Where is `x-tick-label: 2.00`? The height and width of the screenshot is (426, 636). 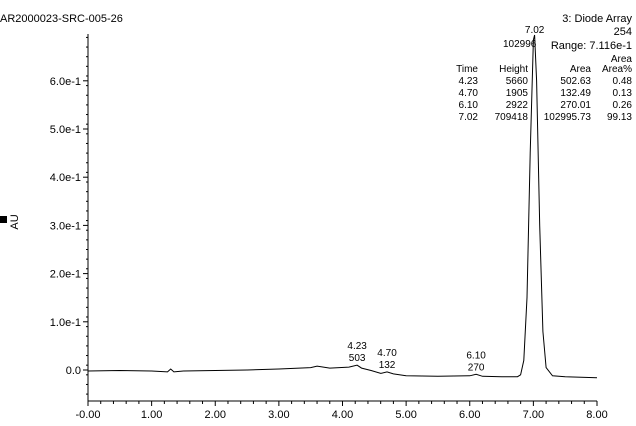
x-tick-label: 2.00 is located at coordinates (215, 415).